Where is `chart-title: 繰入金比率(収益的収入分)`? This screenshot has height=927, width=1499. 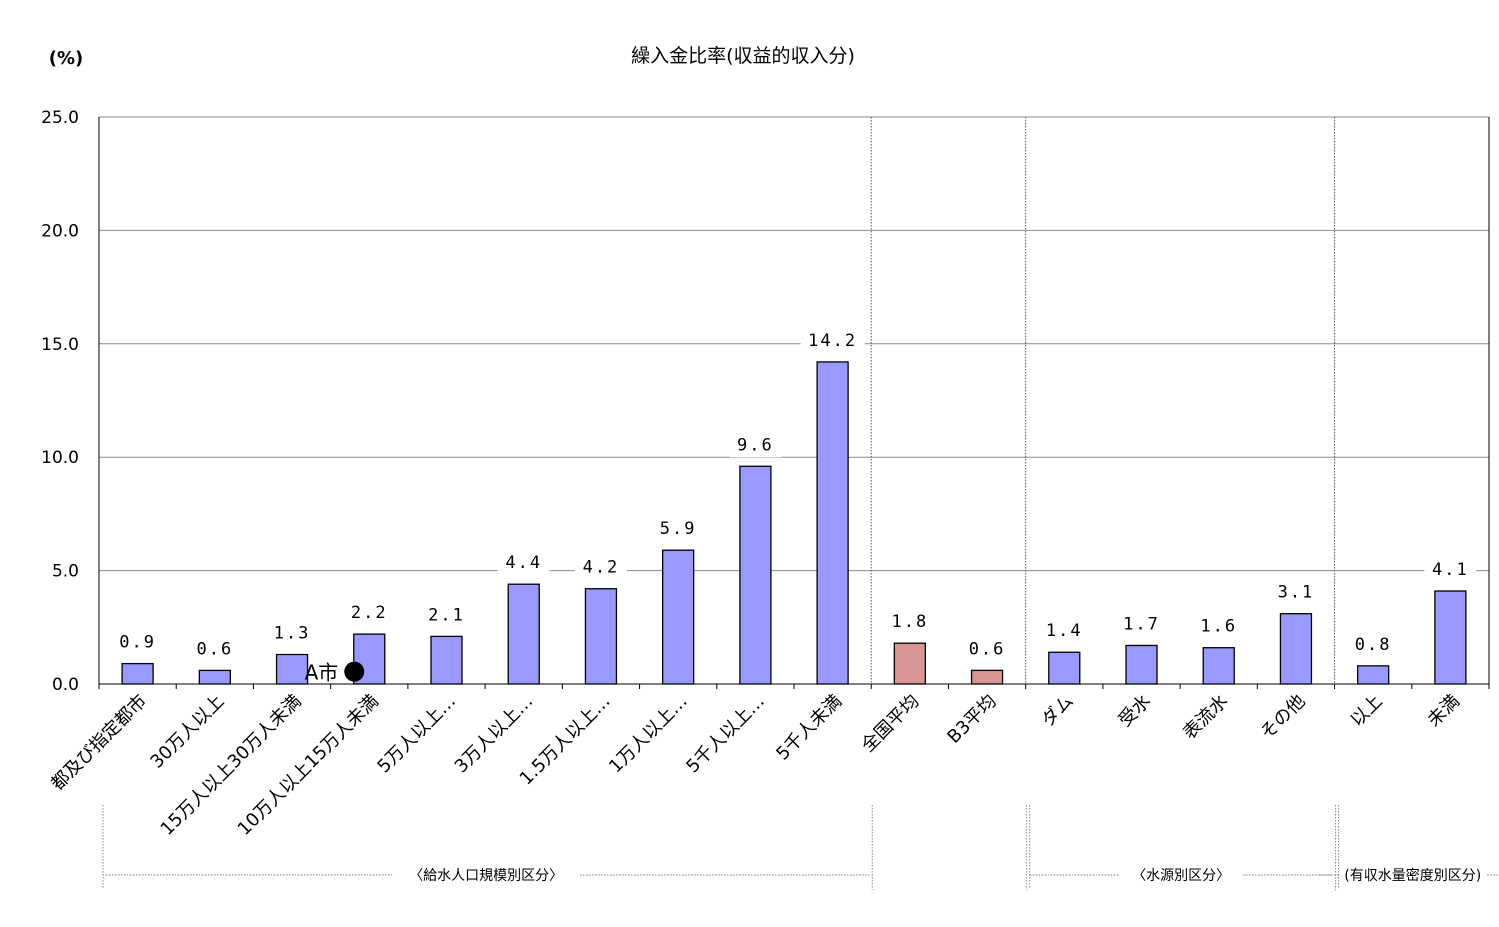
chart-title: 繰入金比率(収益的収入分) is located at coordinates (743, 56).